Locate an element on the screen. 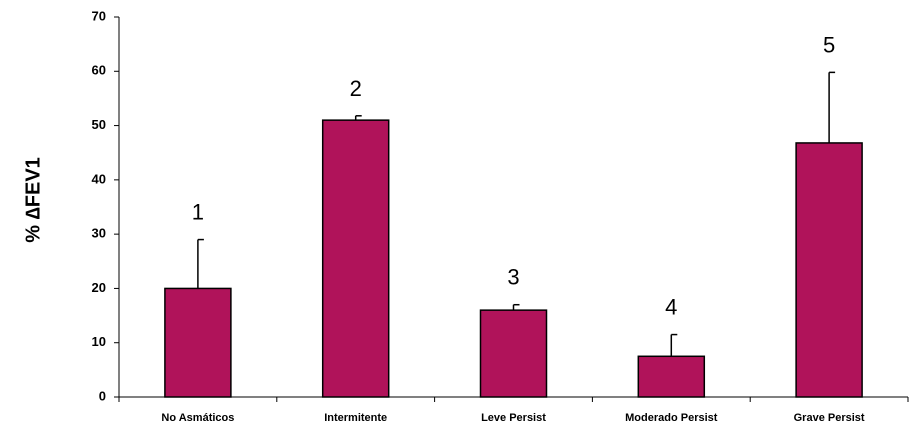 This screenshot has height=428, width=919. bar-number-label: 5 is located at coordinates (829, 44).